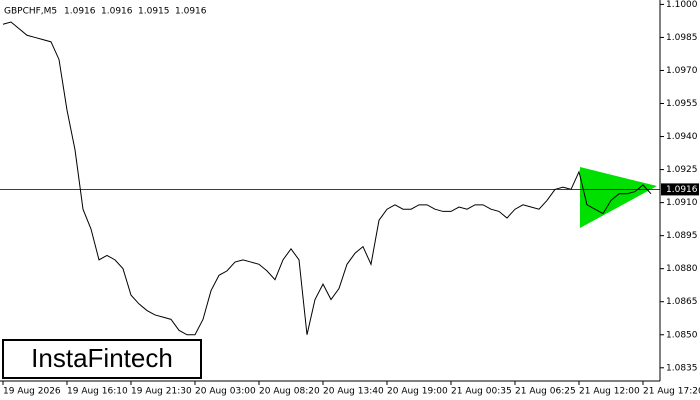 Image resolution: width=700 pixels, height=400 pixels. I want to click on x-tick-label: 20 Aug 08:20, so click(289, 392).